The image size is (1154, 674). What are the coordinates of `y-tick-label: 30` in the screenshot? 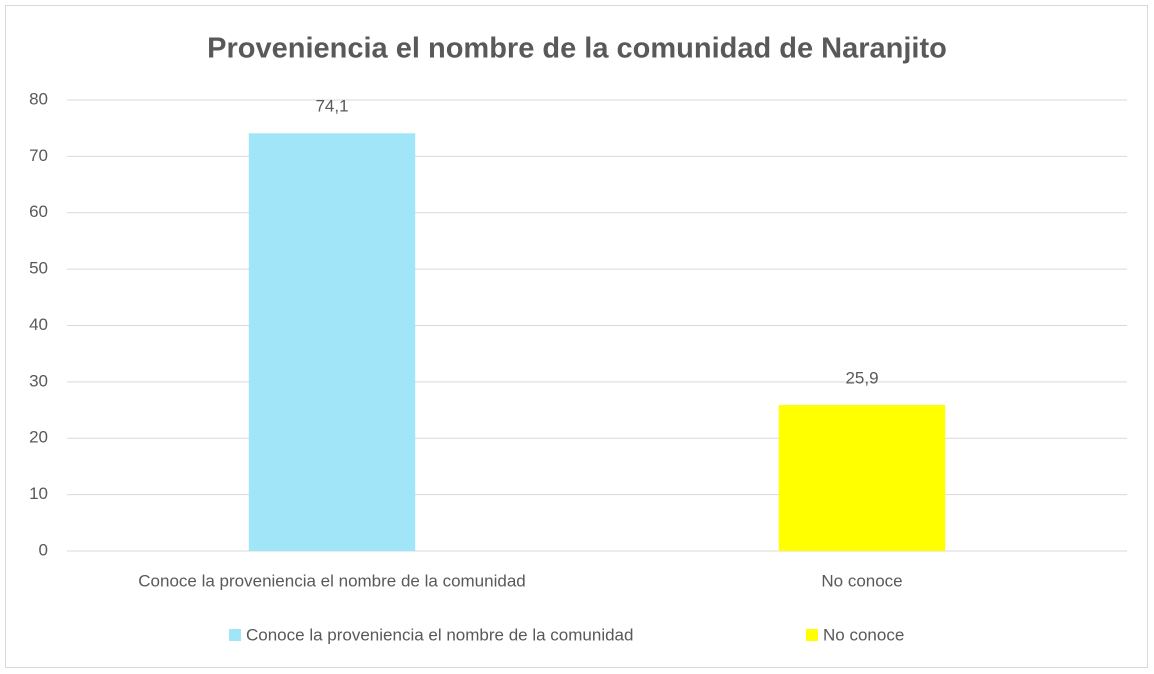 It's located at (38, 380).